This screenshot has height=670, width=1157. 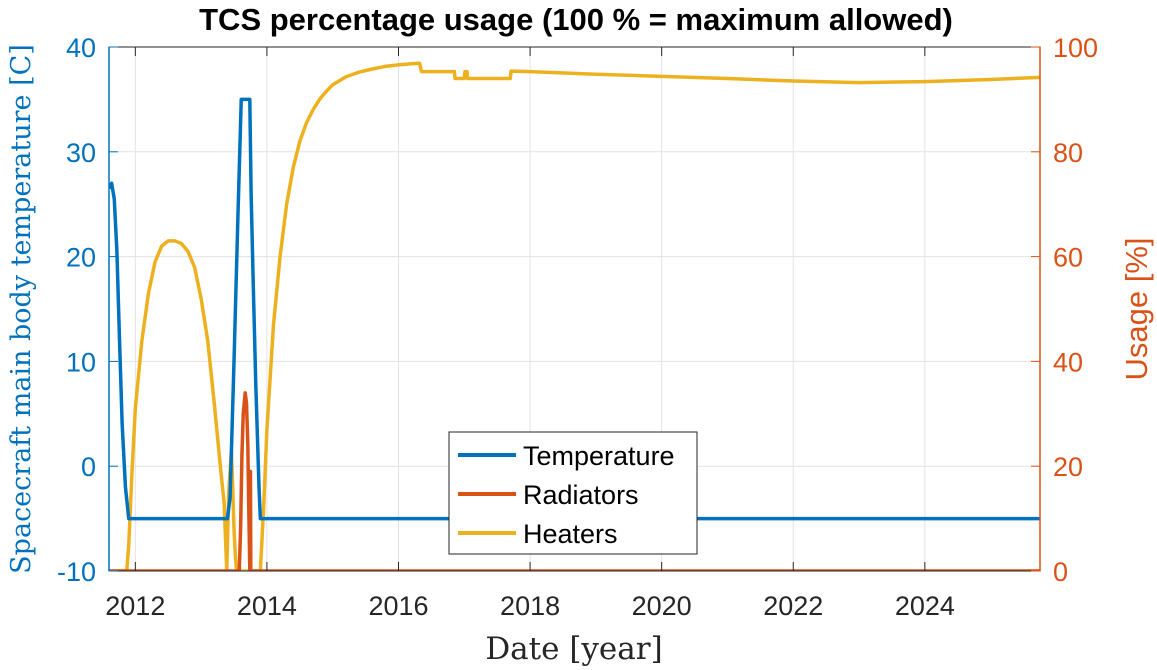 I want to click on y-right-tick-label: 20, so click(x=1068, y=467).